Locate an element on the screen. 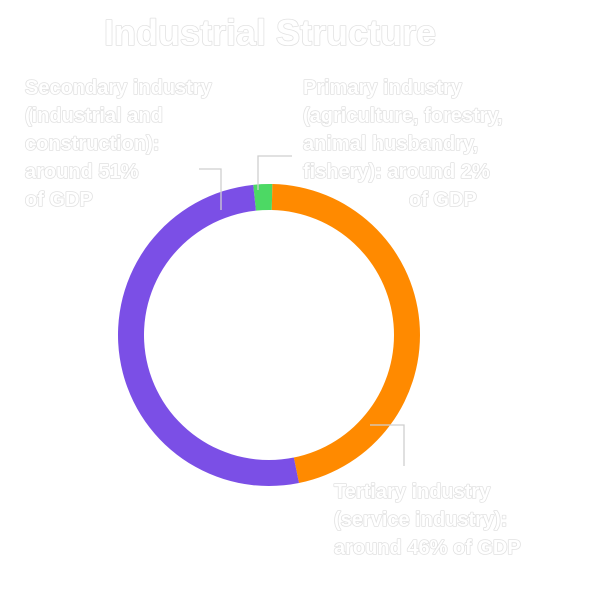  leader-line-primary-industry is located at coordinates (274, 172).